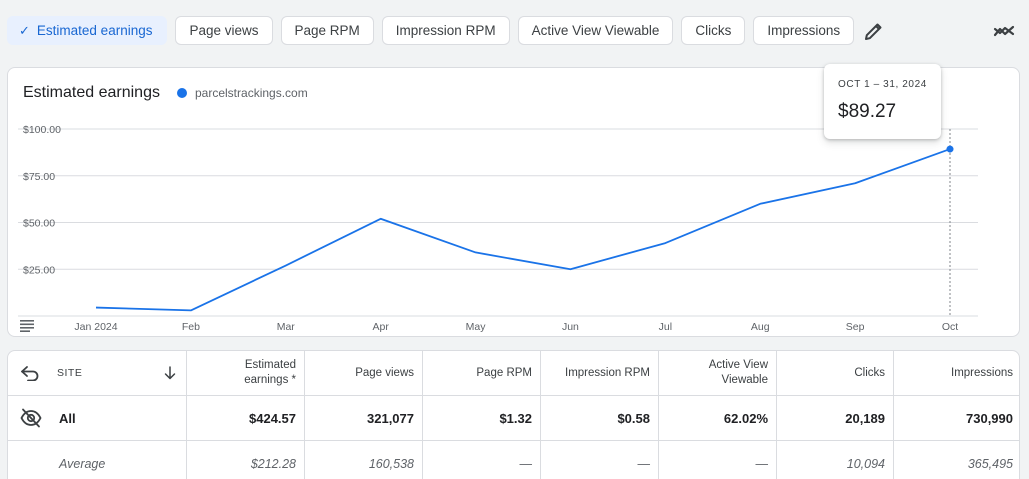 This screenshot has height=479, width=1029. Describe the element at coordinates (97, 418) in the screenshot. I see `row-label-cell: All` at that location.